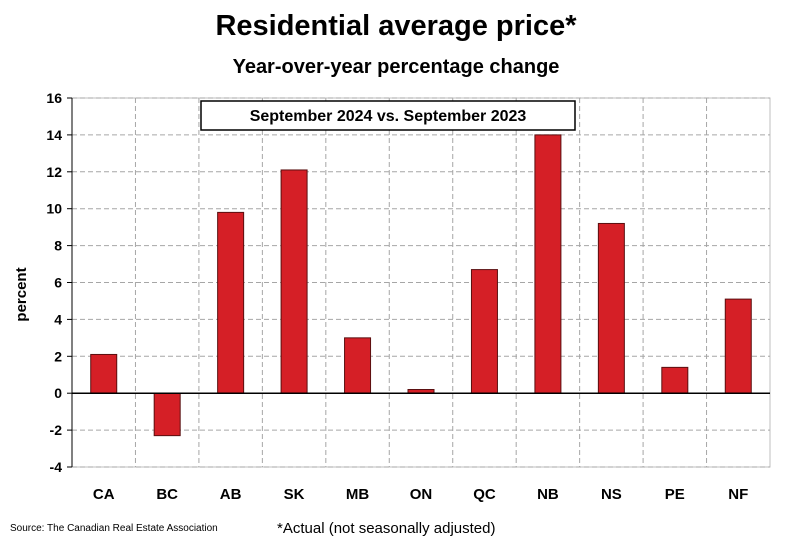 This screenshot has width=792, height=543. Describe the element at coordinates (738, 346) in the screenshot. I see `bar-nf` at that location.